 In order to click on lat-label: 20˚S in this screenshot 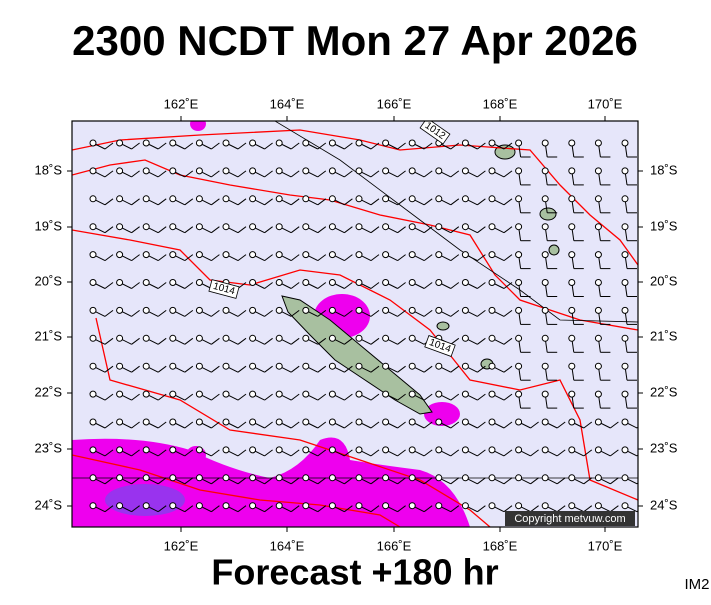, I will do `click(49, 280)`.